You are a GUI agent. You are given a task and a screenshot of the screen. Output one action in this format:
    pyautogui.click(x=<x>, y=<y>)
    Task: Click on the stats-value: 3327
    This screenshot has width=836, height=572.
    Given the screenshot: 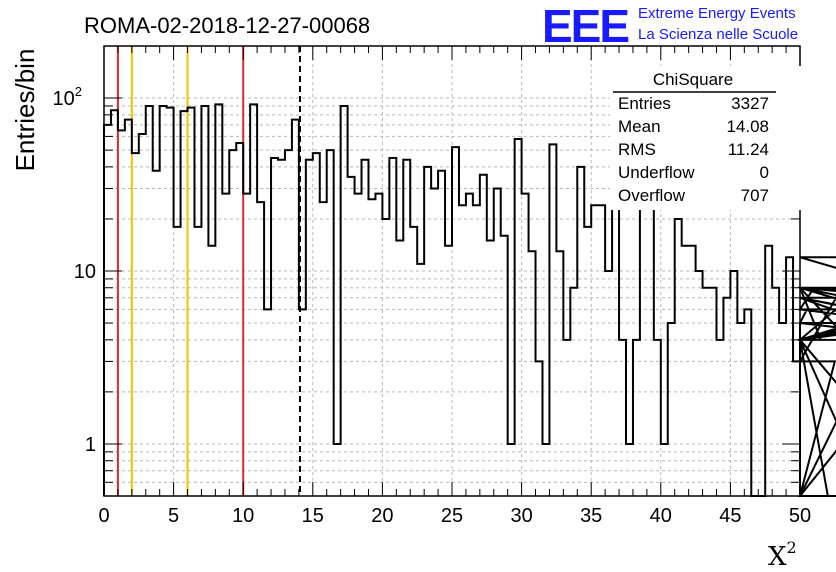 What is the action you would take?
    pyautogui.click(x=750, y=103)
    